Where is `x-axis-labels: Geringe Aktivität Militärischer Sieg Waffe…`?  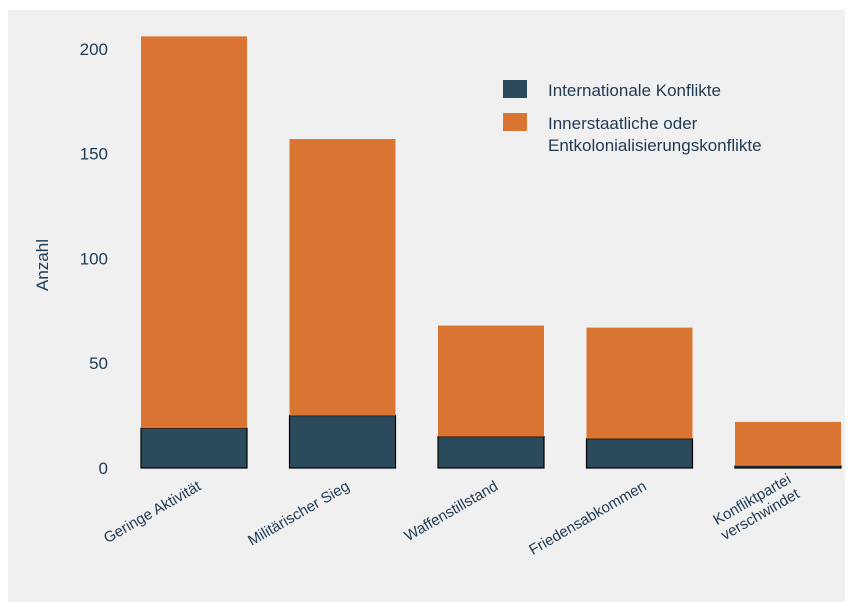
x-axis-labels: Geringe Aktivität Militärischer Sieg Waffe… is located at coordinates (452, 514).